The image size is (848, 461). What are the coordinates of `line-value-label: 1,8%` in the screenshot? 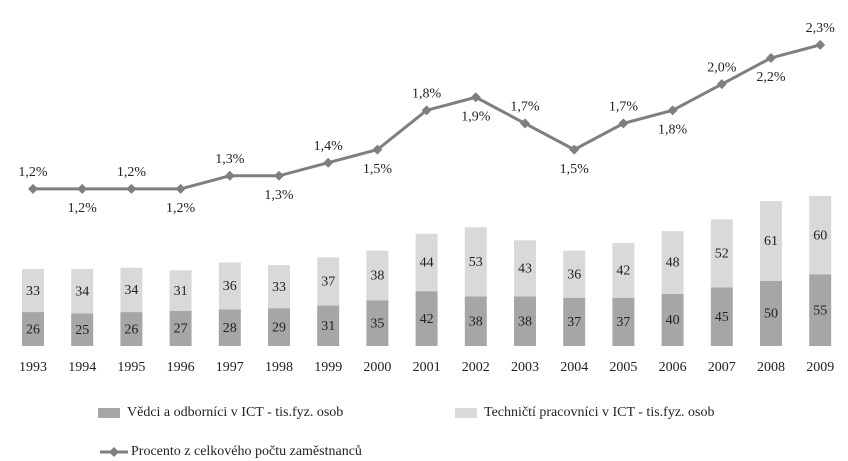 It's located at (673, 130).